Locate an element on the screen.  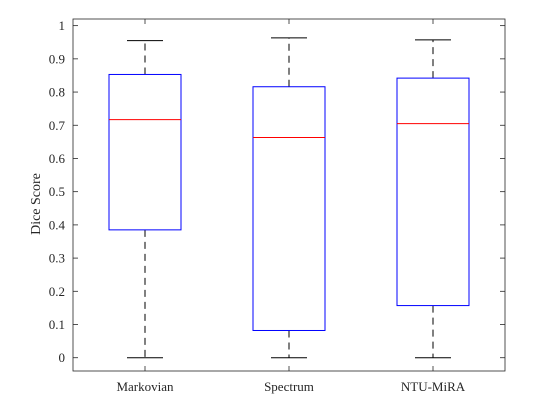
y-tick-label: 0.7 is located at coordinates (57, 125).